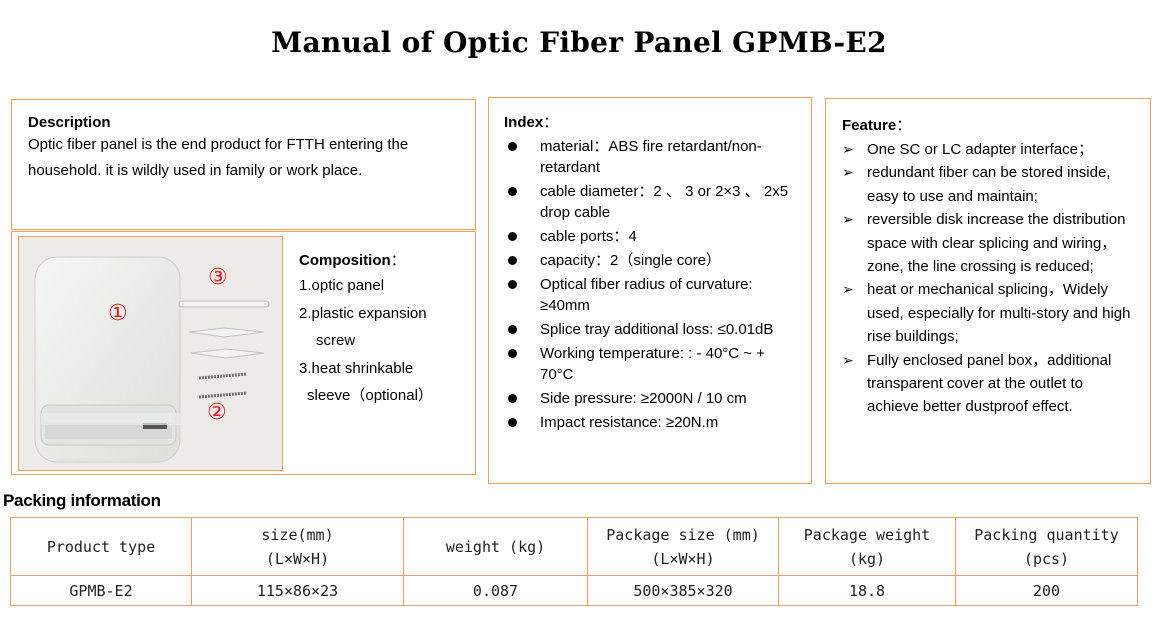  I want to click on composition-colon: ：, so click(398, 260).